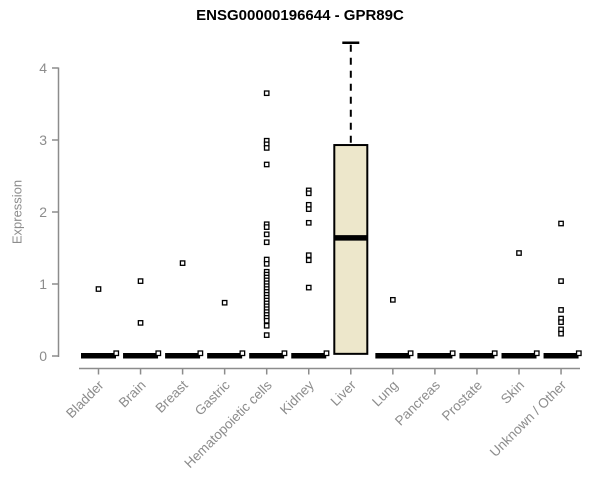  Describe the element at coordinates (462, 401) in the screenshot. I see `x-category-label-prostate: Prostate` at that location.